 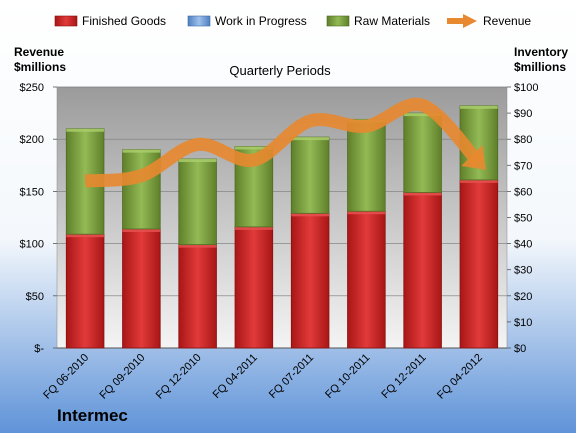 What do you see at coordinates (66, 21) in the screenshot?
I see `legend-swatch-finished-goods` at bounding box center [66, 21].